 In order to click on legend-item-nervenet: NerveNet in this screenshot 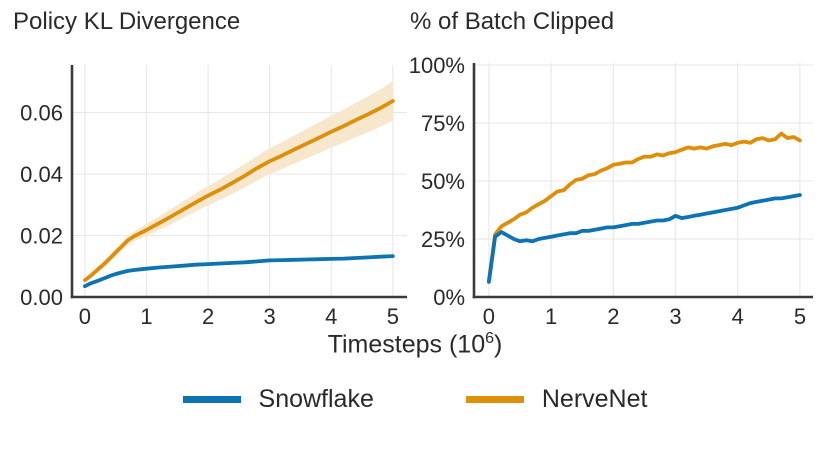, I will do `click(556, 399)`.